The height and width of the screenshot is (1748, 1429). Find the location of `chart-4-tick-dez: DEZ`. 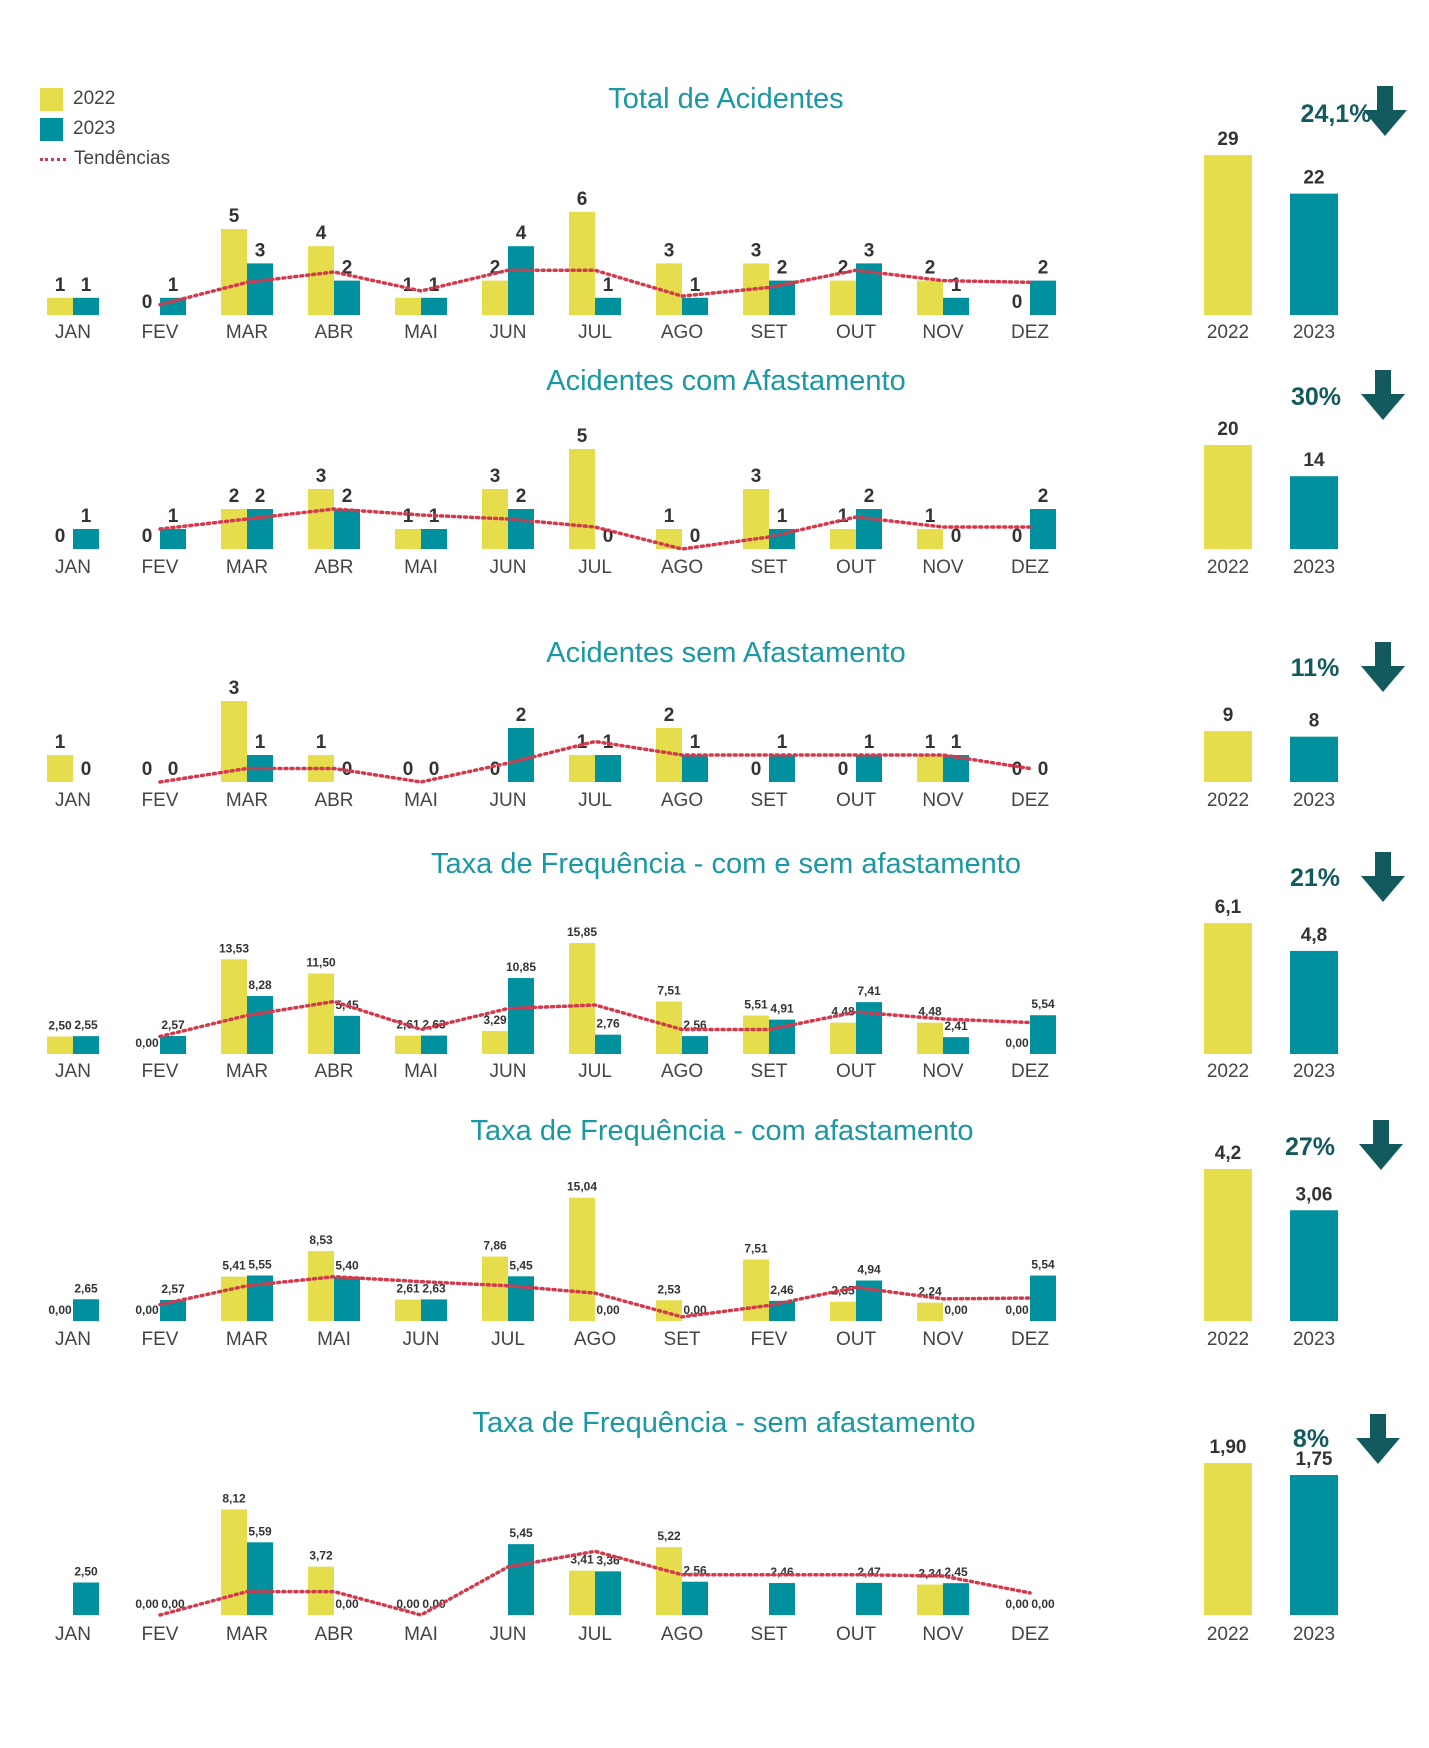

chart-4-tick-dez: DEZ is located at coordinates (1030, 1071).